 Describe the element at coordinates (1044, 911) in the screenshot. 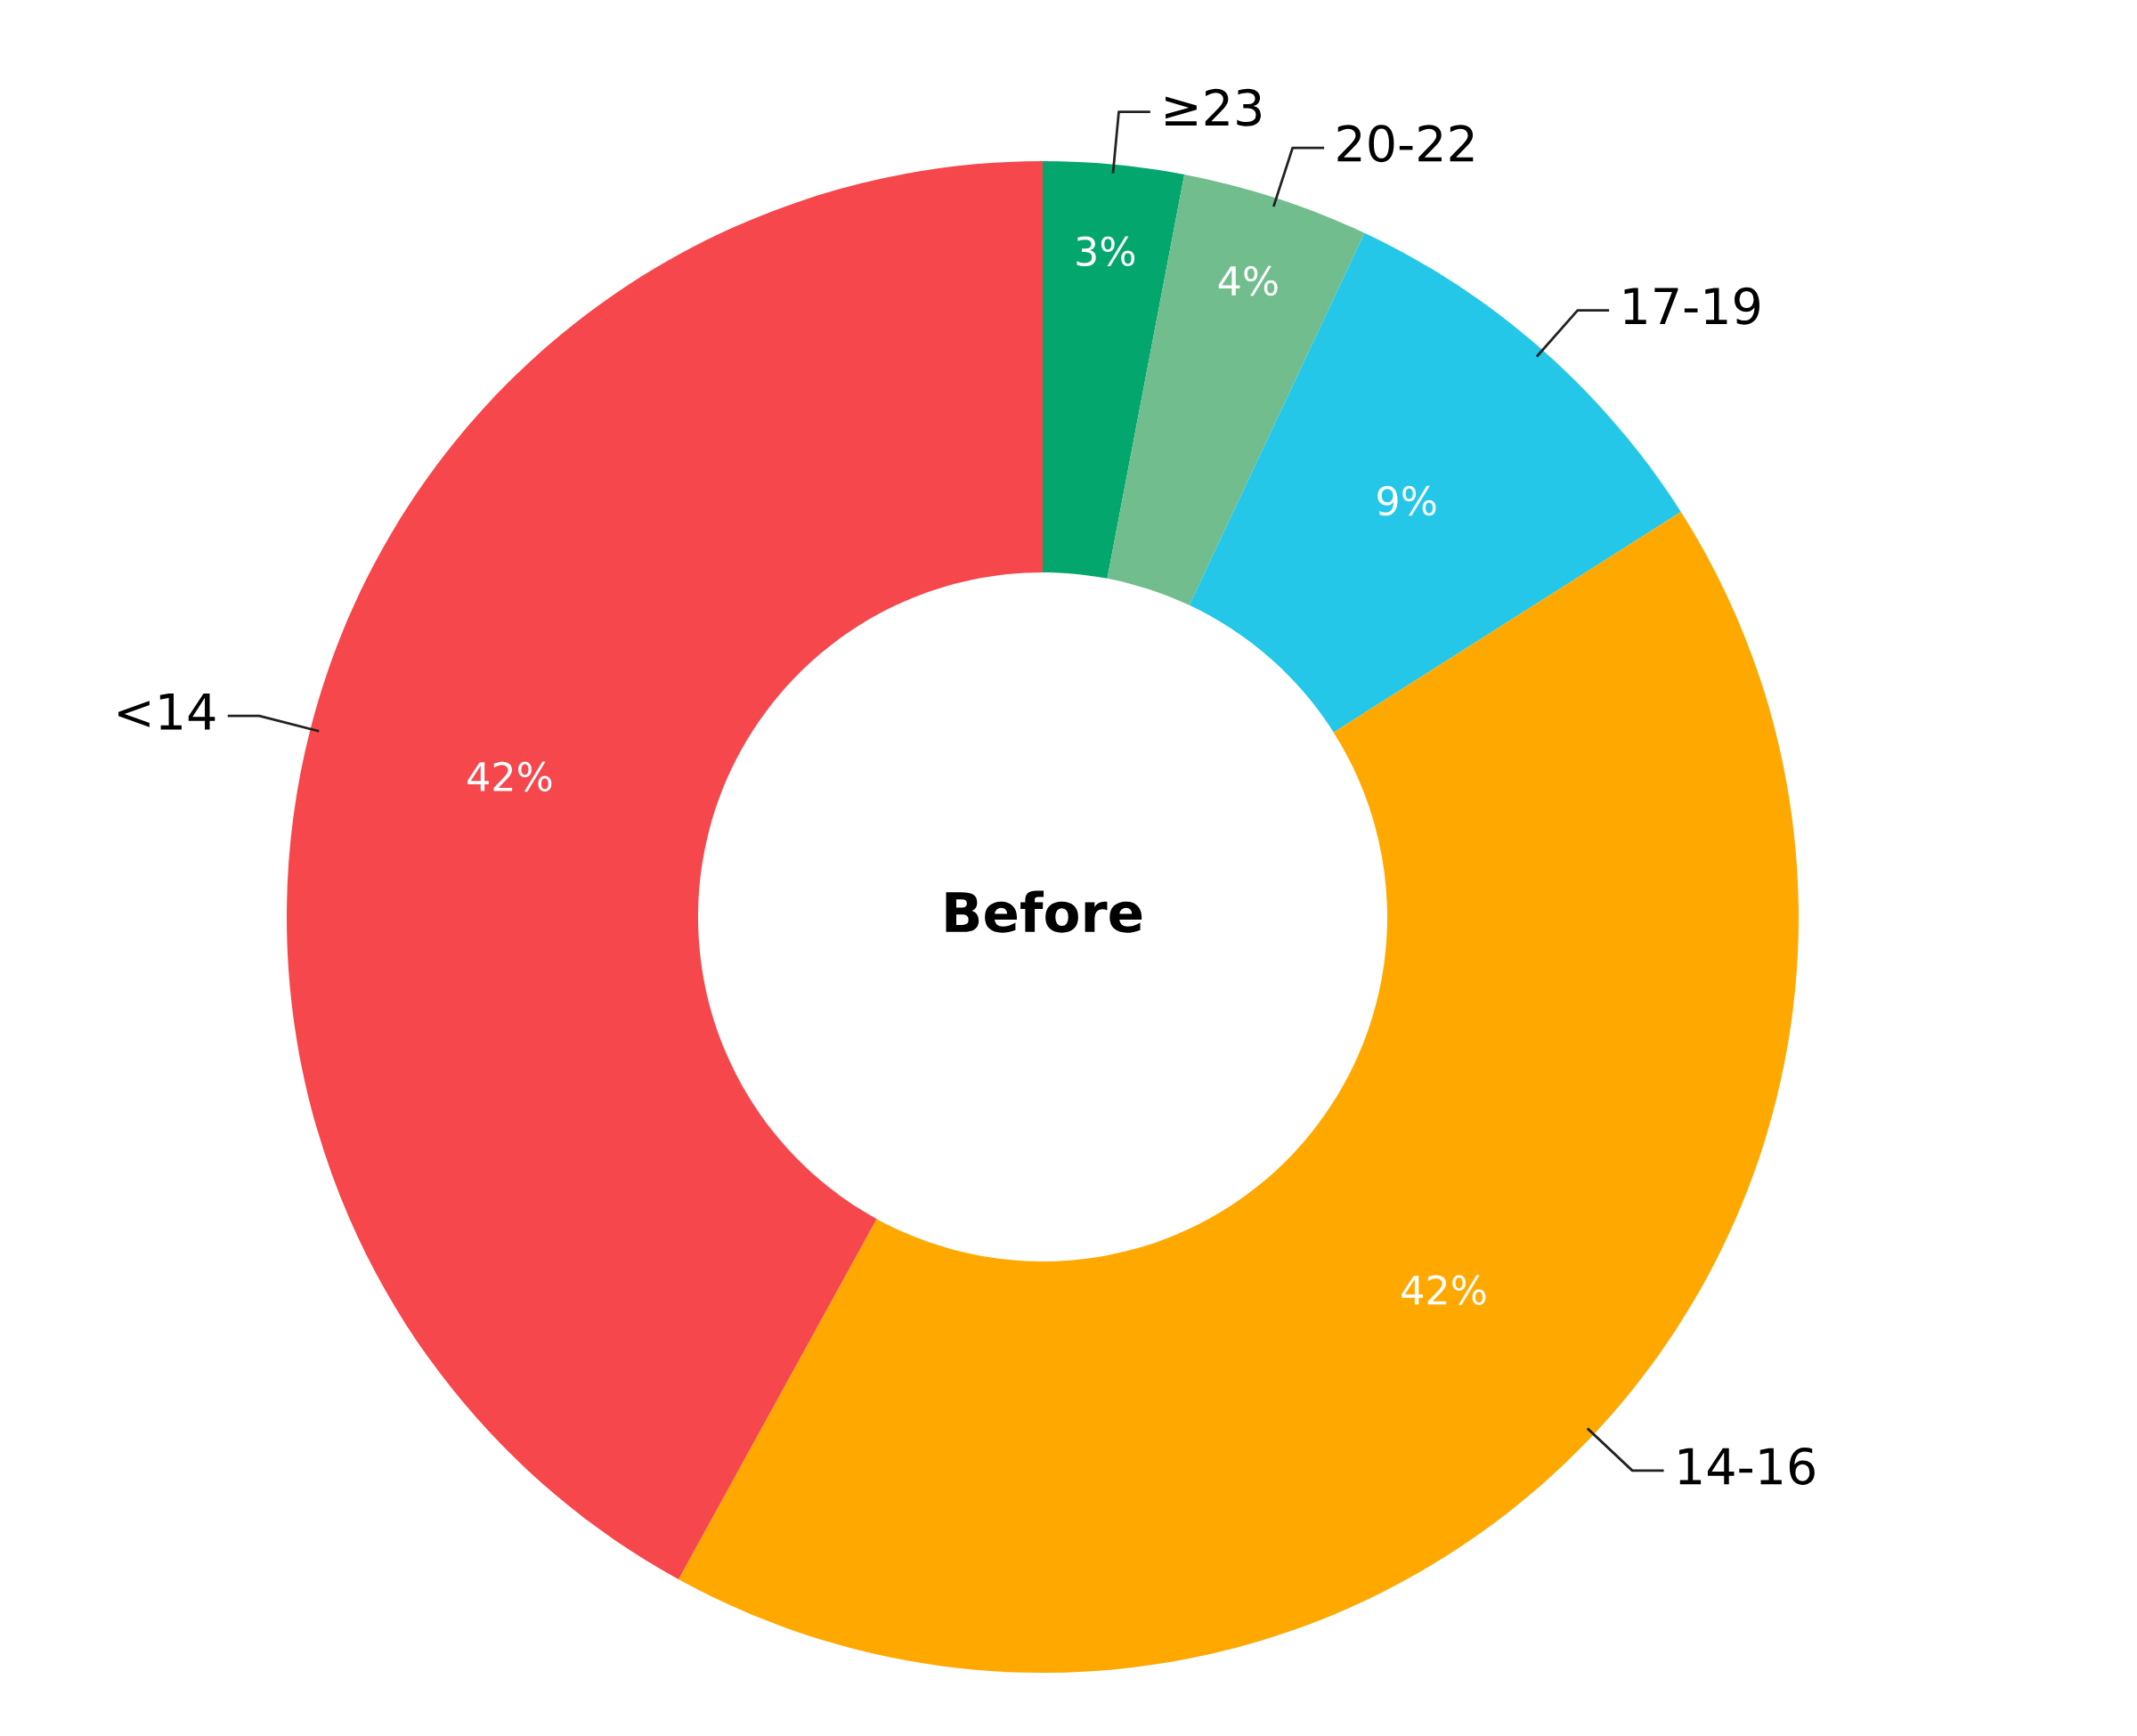

I see `text: Before` at that location.